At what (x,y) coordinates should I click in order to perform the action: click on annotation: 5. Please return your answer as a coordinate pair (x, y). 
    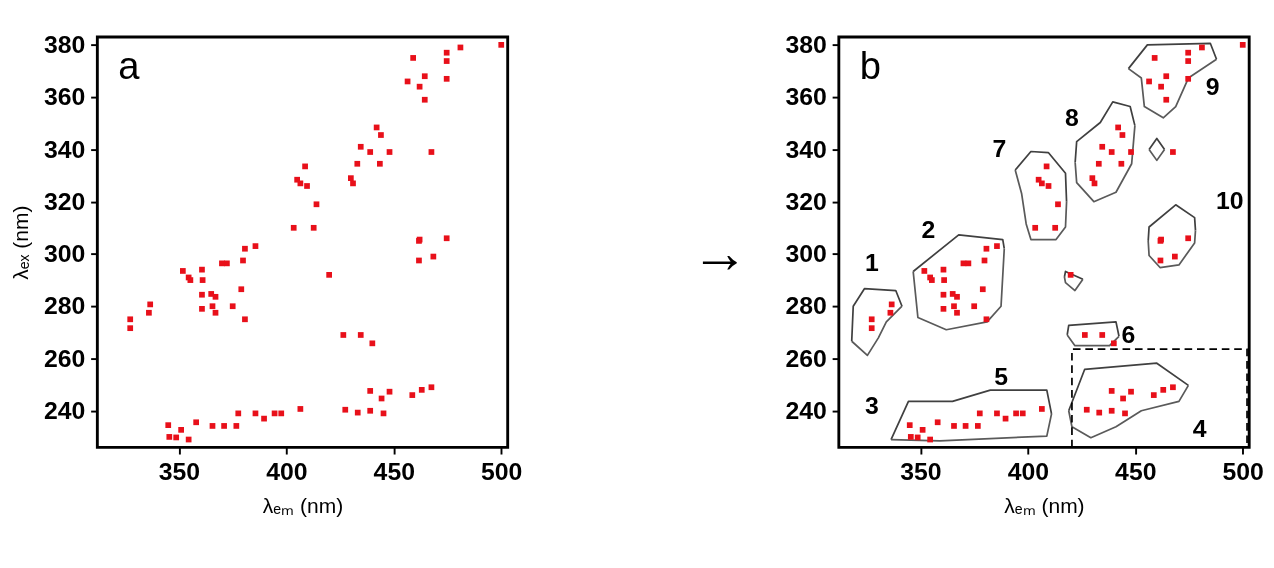
    Looking at the image, I should click on (1001, 377).